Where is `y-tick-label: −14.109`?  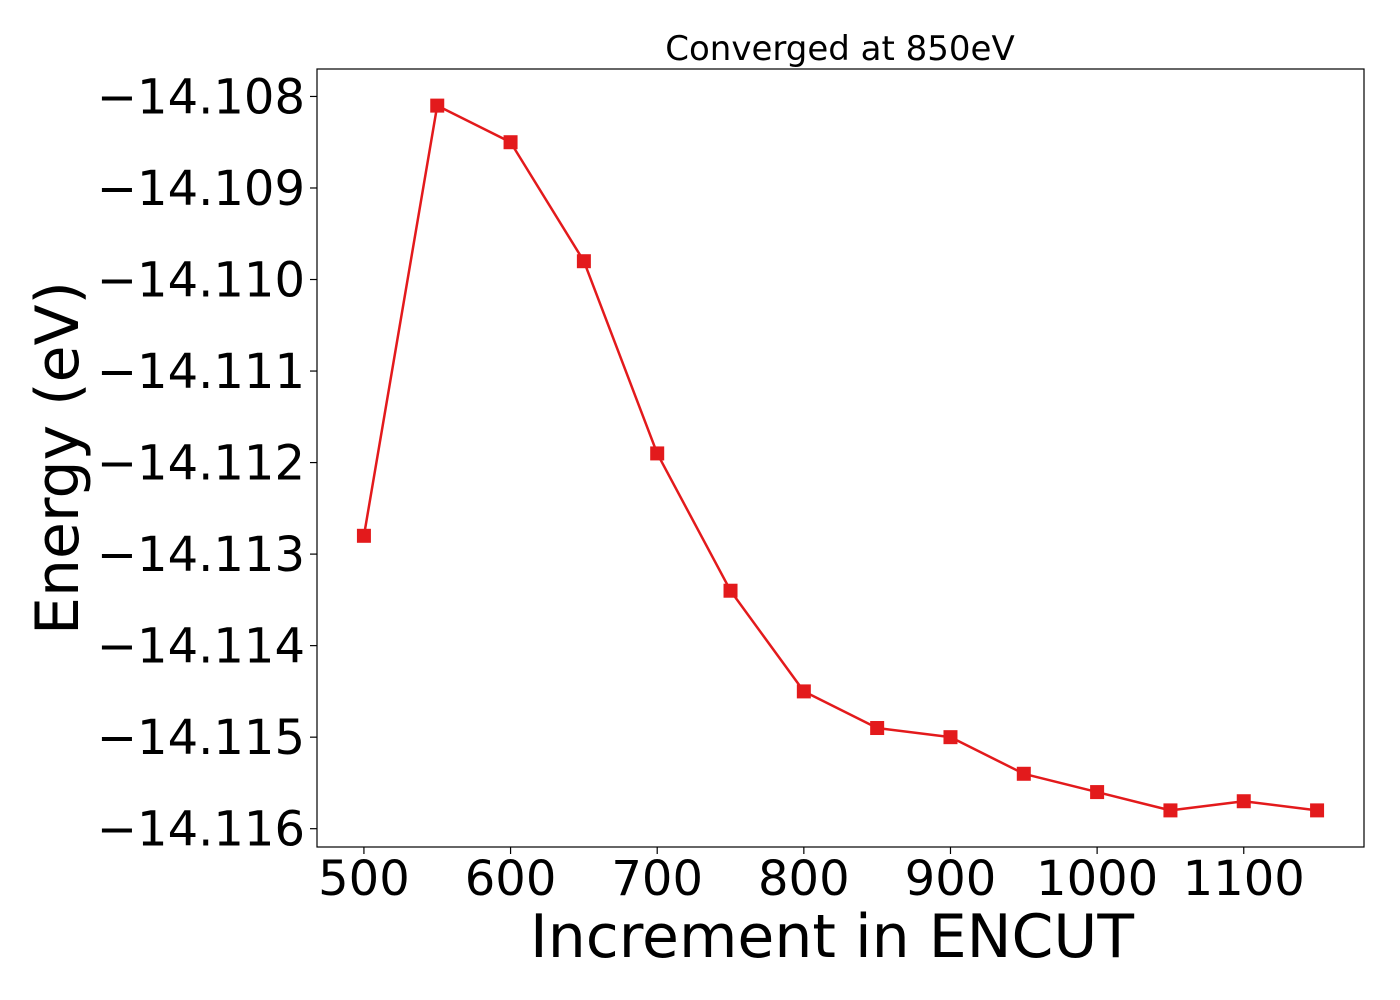 y-tick-label: −14.109 is located at coordinates (201, 189).